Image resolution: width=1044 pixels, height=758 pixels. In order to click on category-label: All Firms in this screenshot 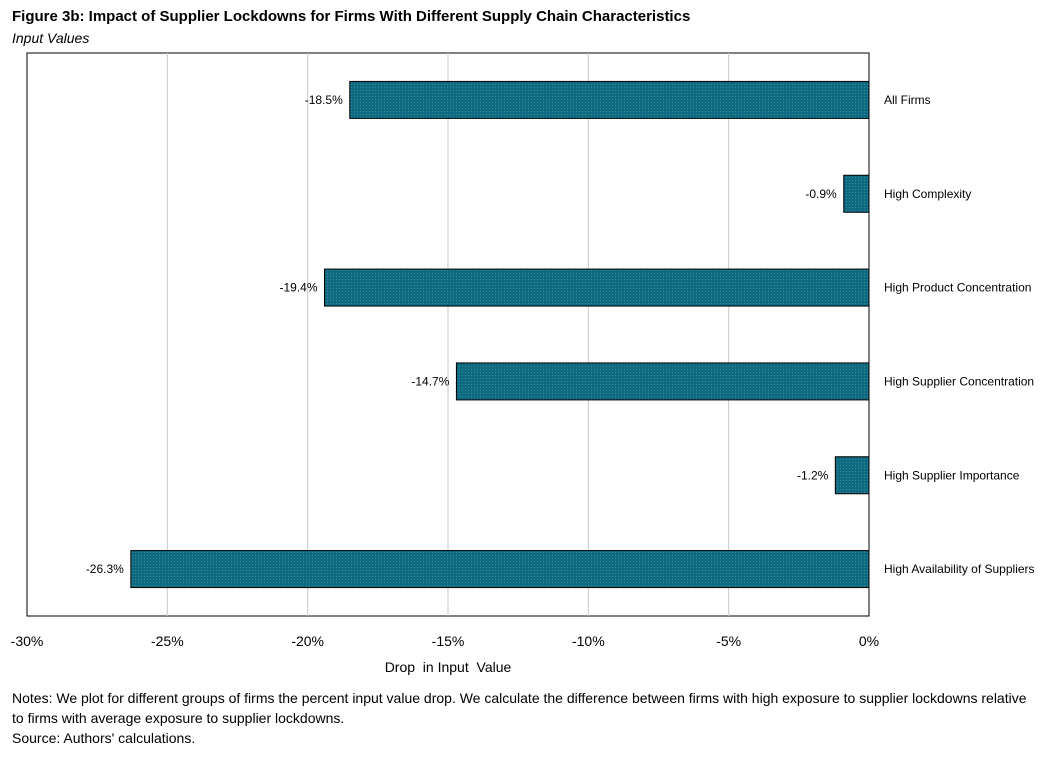, I will do `click(907, 100)`.